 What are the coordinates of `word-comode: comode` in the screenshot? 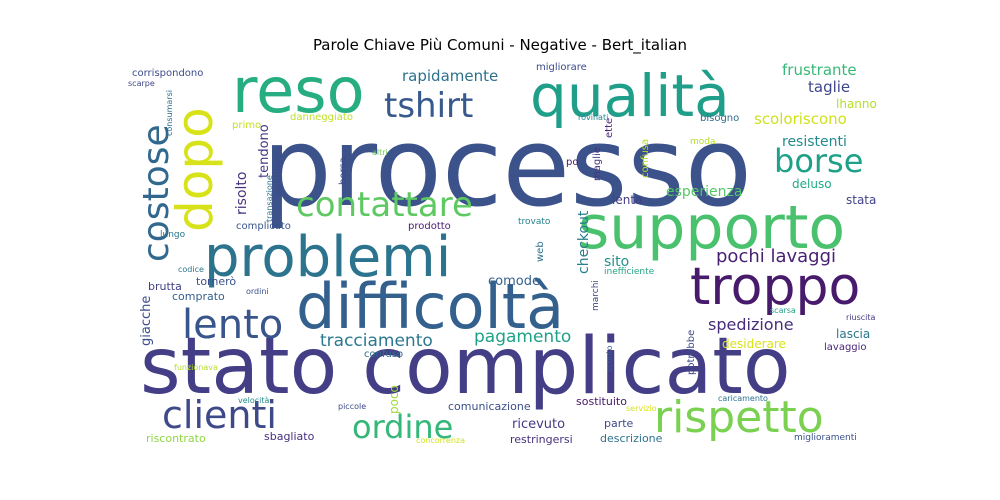 It's located at (514, 281).